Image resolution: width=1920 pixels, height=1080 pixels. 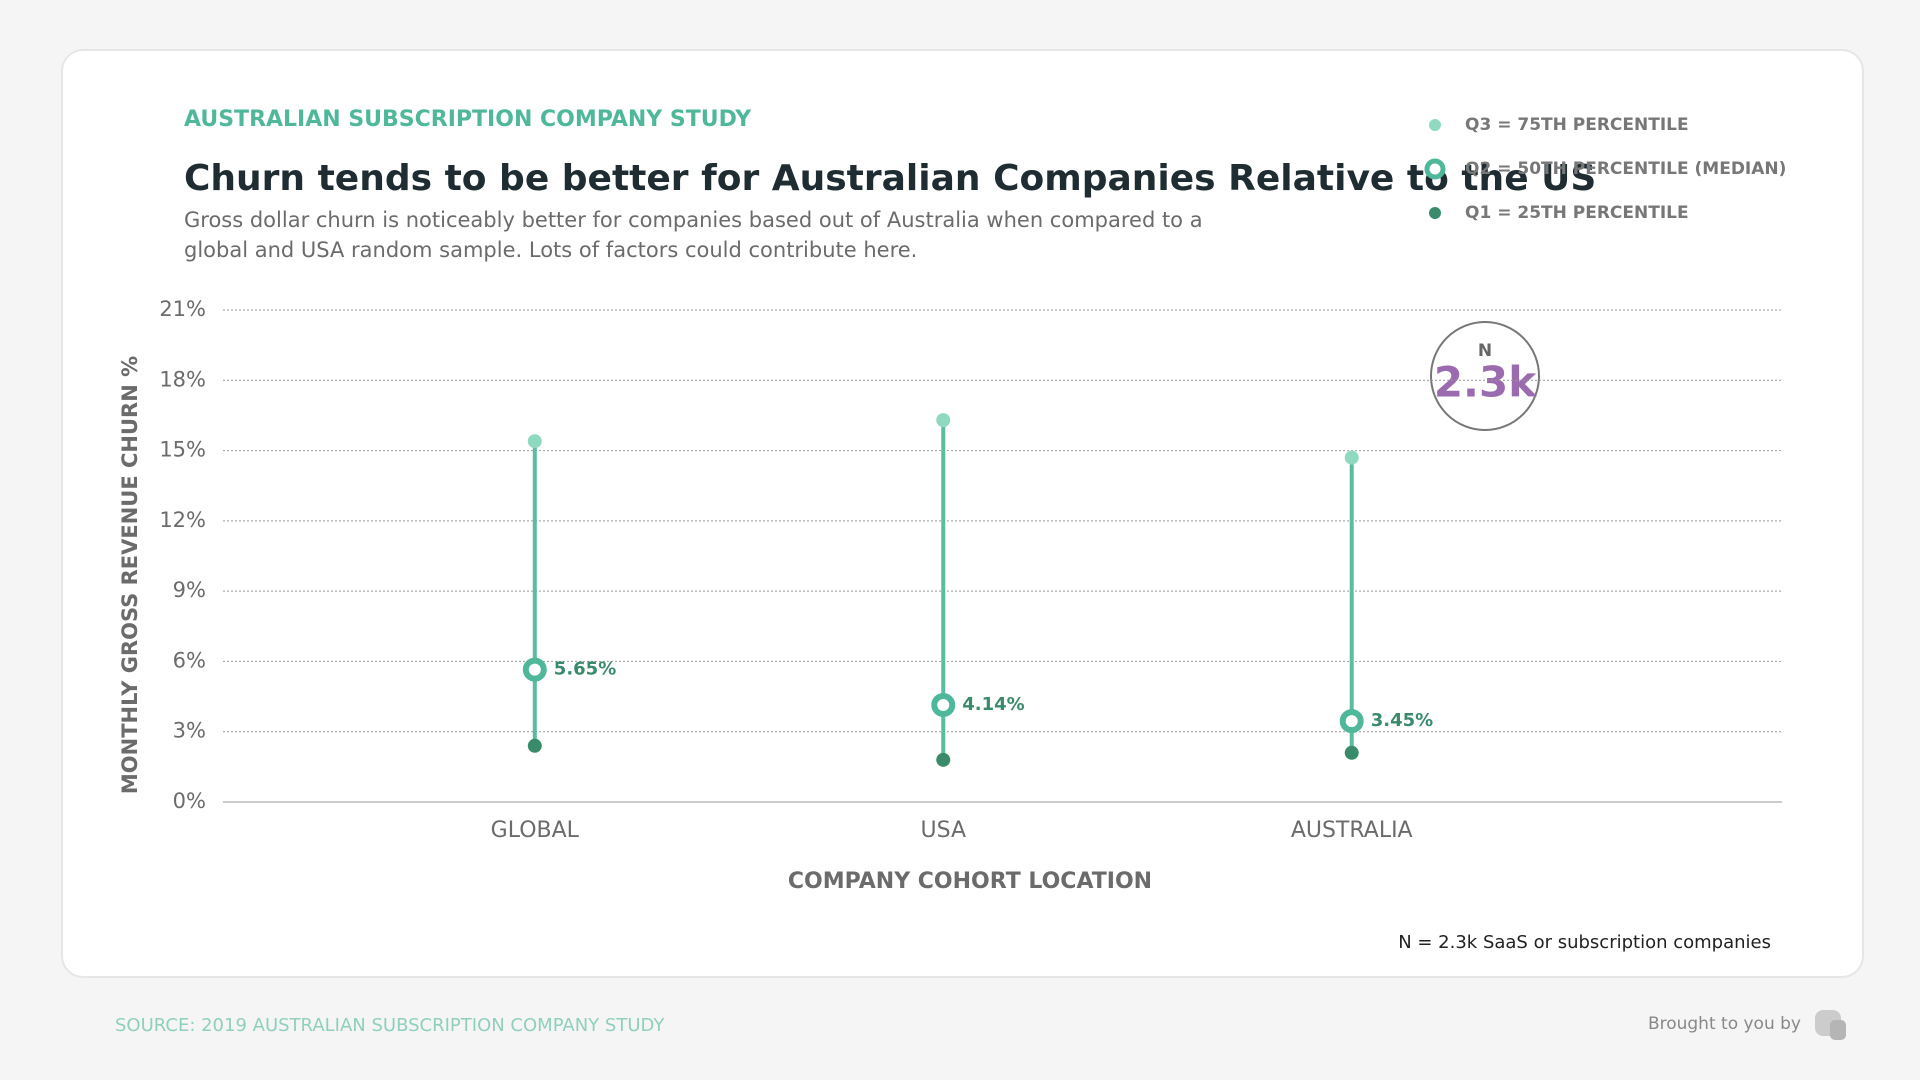 I want to click on x-tick-label: USA, so click(x=943, y=830).